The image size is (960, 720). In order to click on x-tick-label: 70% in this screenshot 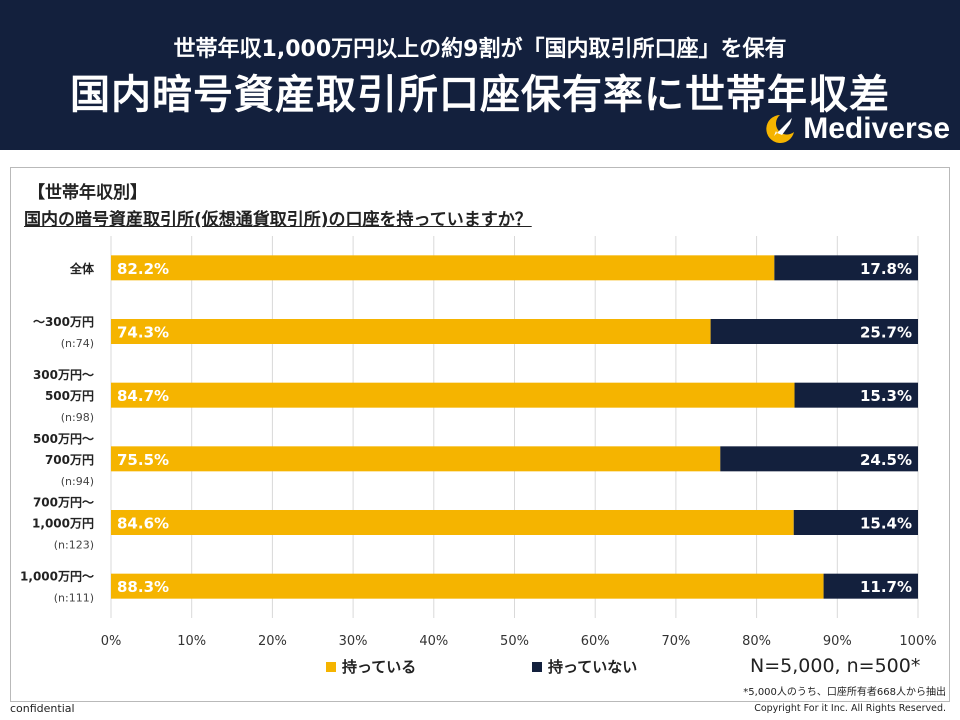, I will do `click(675, 641)`.